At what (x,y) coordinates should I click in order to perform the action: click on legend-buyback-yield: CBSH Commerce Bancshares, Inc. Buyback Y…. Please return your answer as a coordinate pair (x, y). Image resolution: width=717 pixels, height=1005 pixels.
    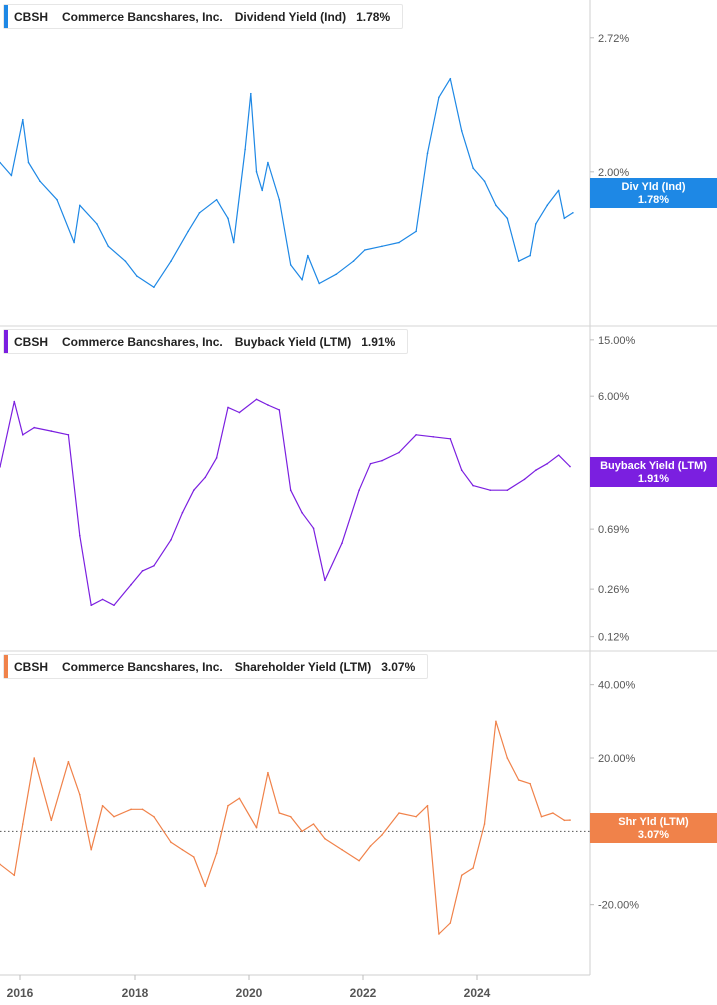
    Looking at the image, I should click on (206, 341).